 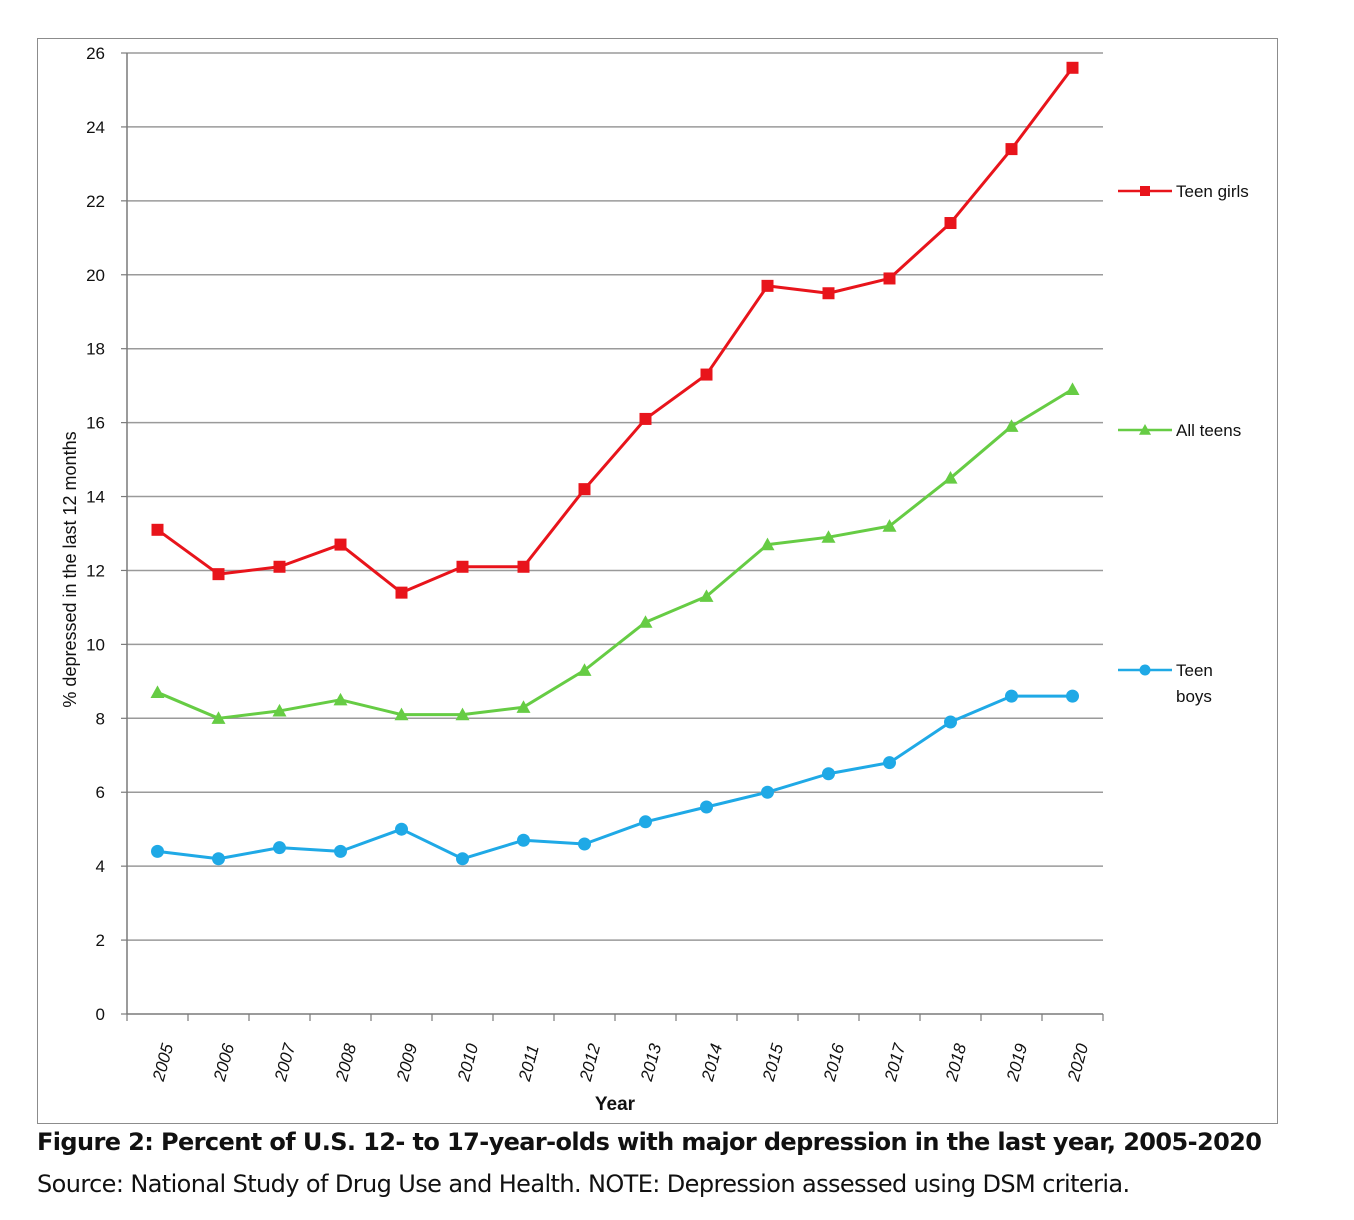 What do you see at coordinates (468, 1062) in the screenshot?
I see `x-tick-label: 2010` at bounding box center [468, 1062].